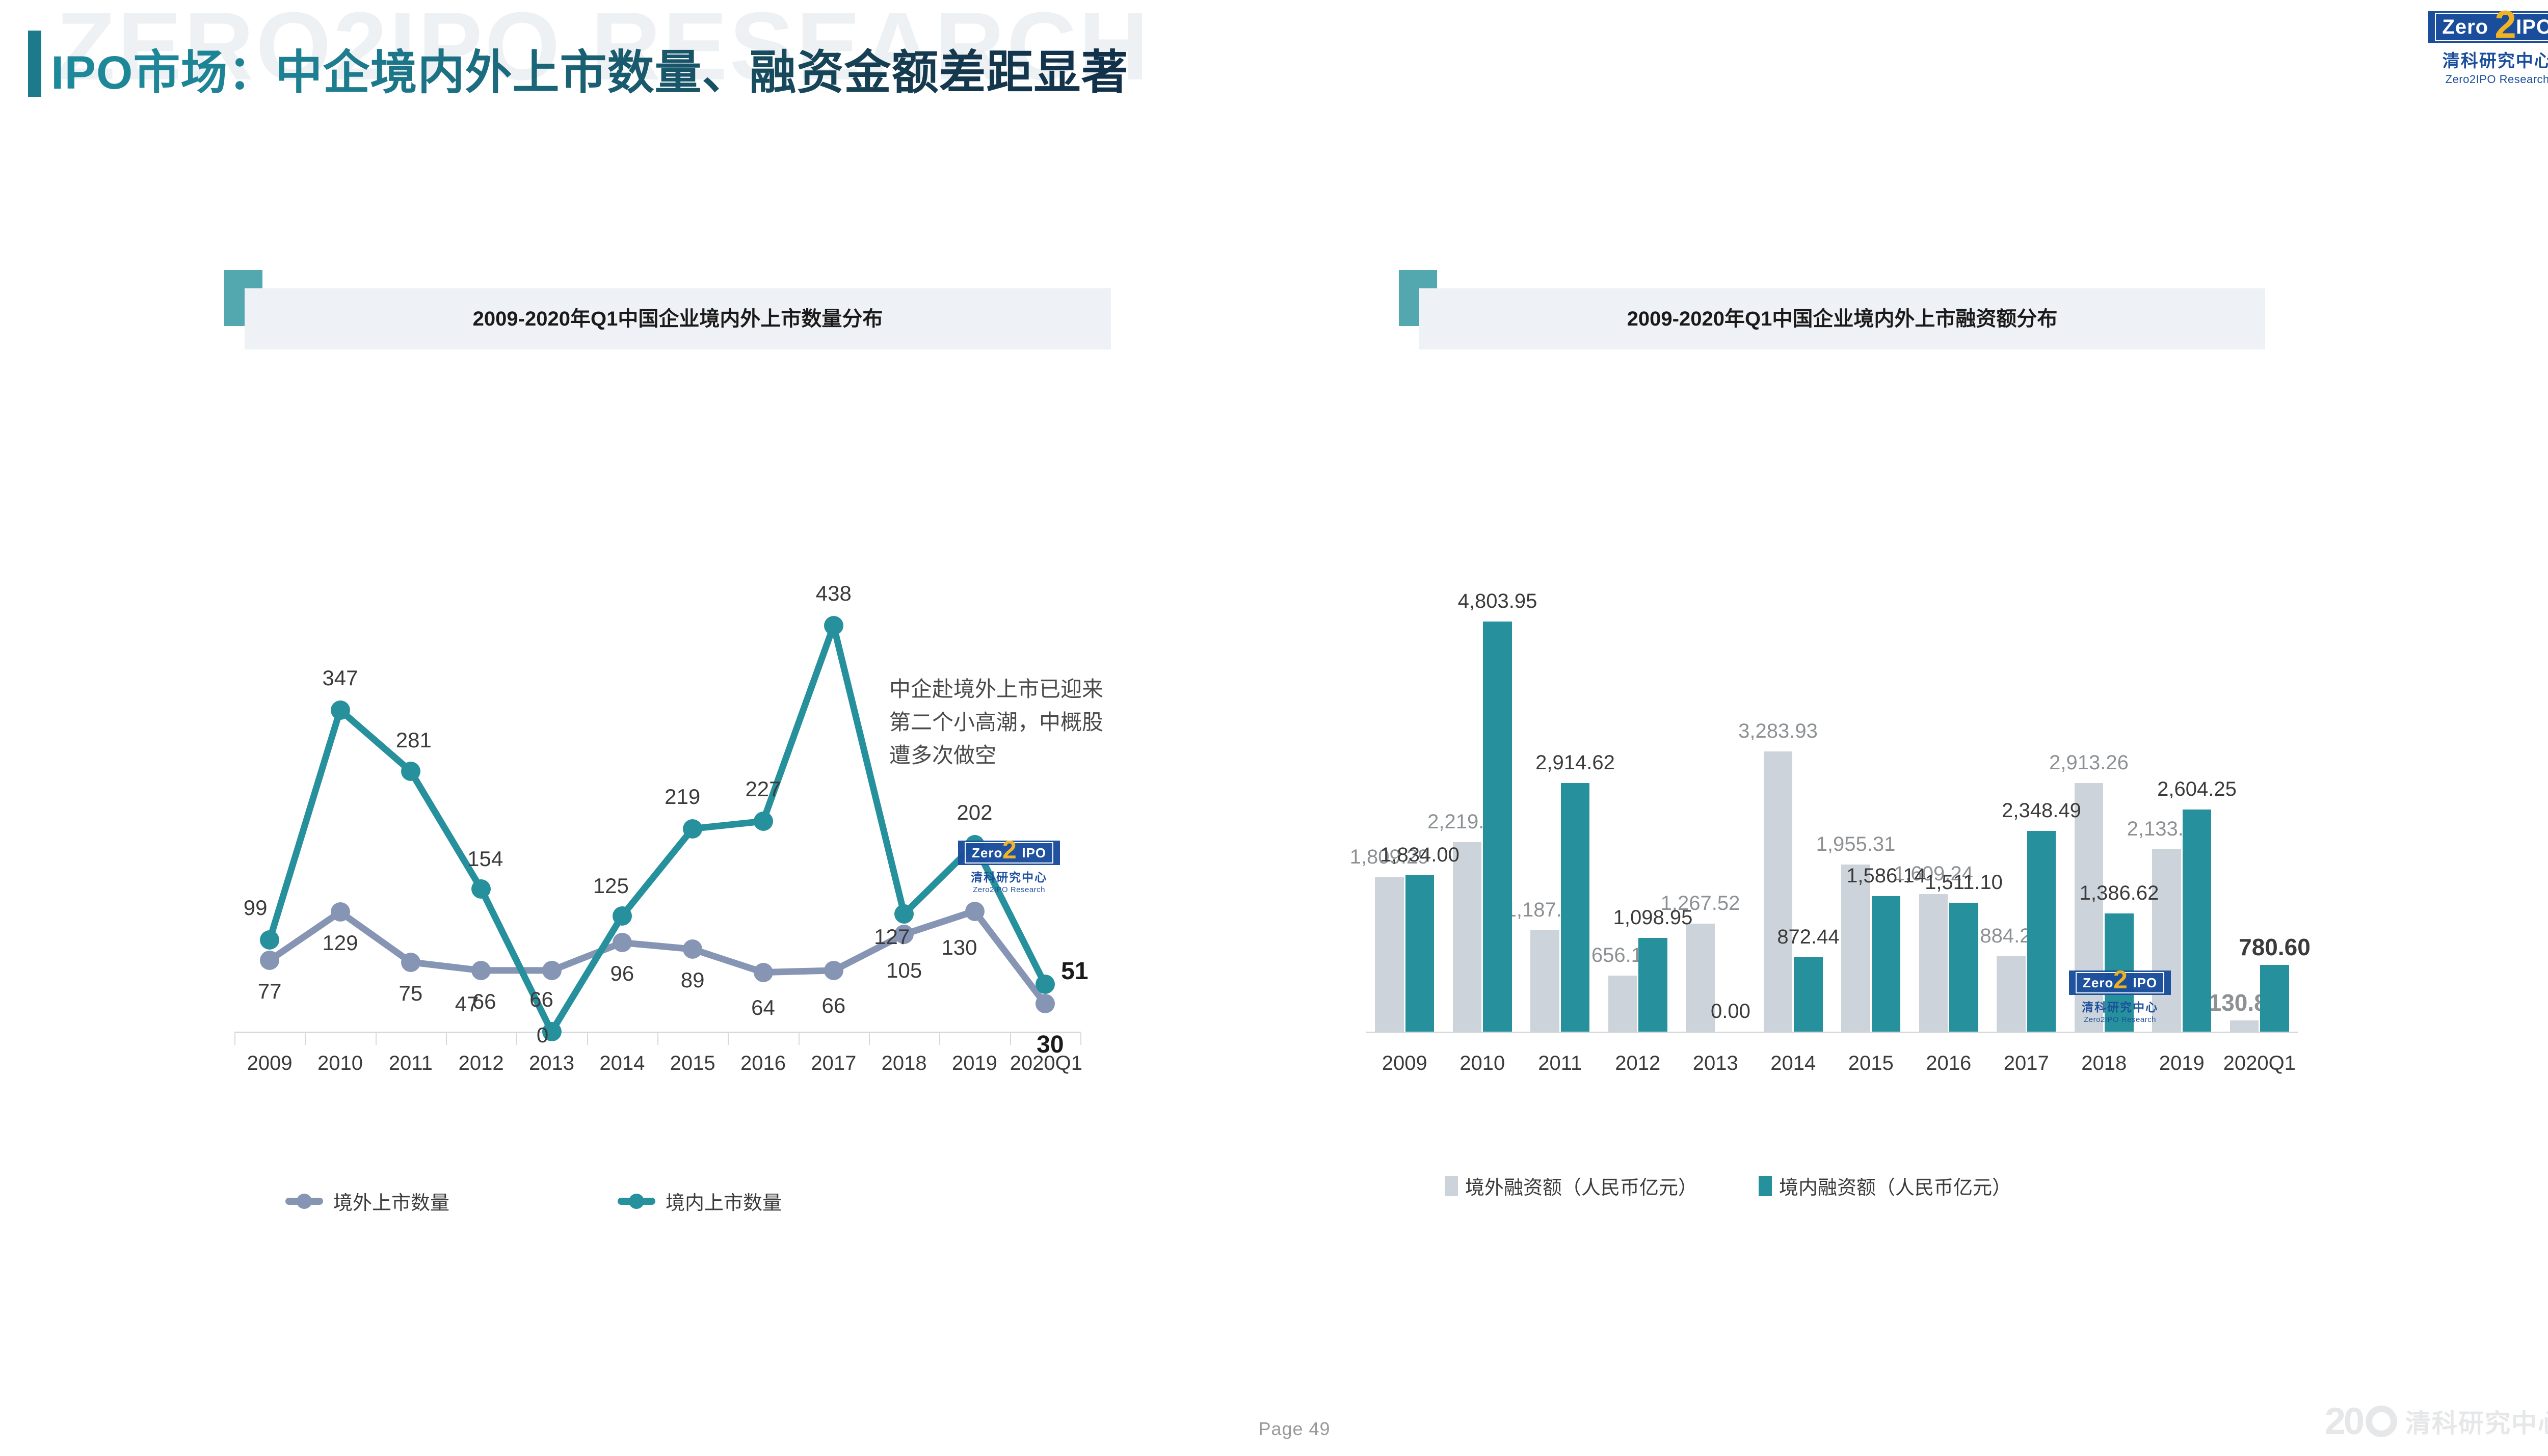  I want to click on bar-label-domestic: 1,098.95, so click(1653, 917).